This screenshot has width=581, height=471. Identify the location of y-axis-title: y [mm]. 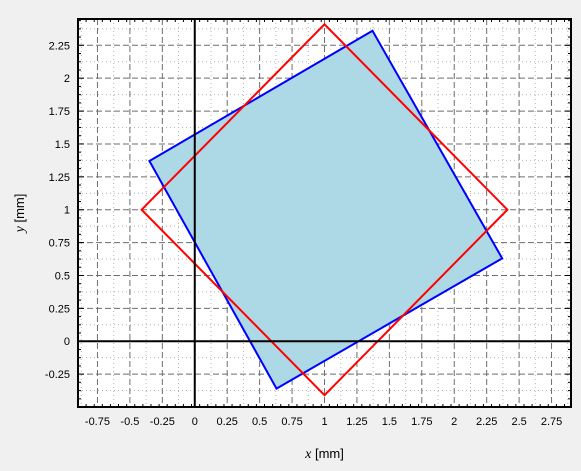
(20, 214).